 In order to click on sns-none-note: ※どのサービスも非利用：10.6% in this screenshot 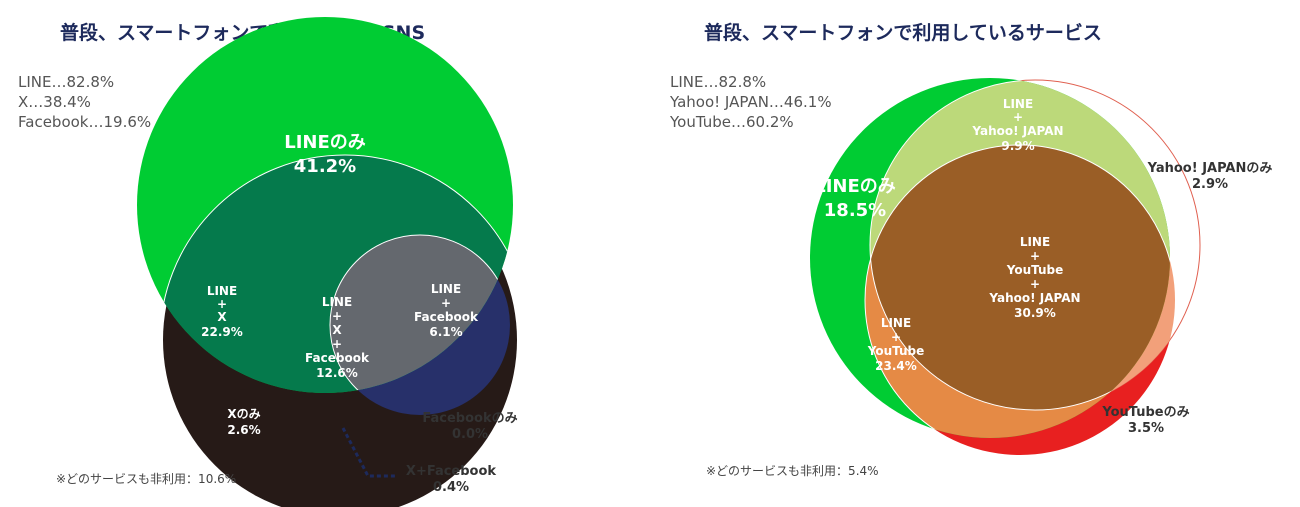, I will do `click(146, 479)`.